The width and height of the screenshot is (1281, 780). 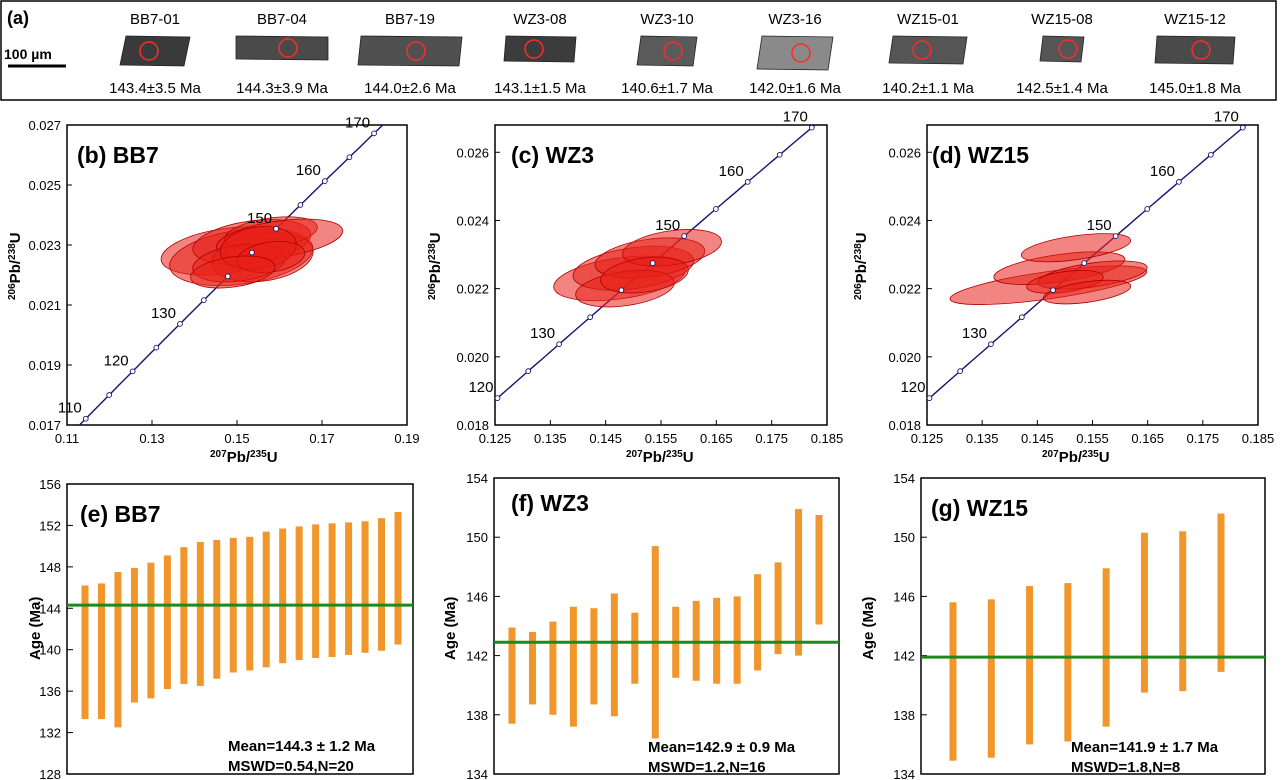 I want to click on y-tick-label: 0.018, so click(x=472, y=425).